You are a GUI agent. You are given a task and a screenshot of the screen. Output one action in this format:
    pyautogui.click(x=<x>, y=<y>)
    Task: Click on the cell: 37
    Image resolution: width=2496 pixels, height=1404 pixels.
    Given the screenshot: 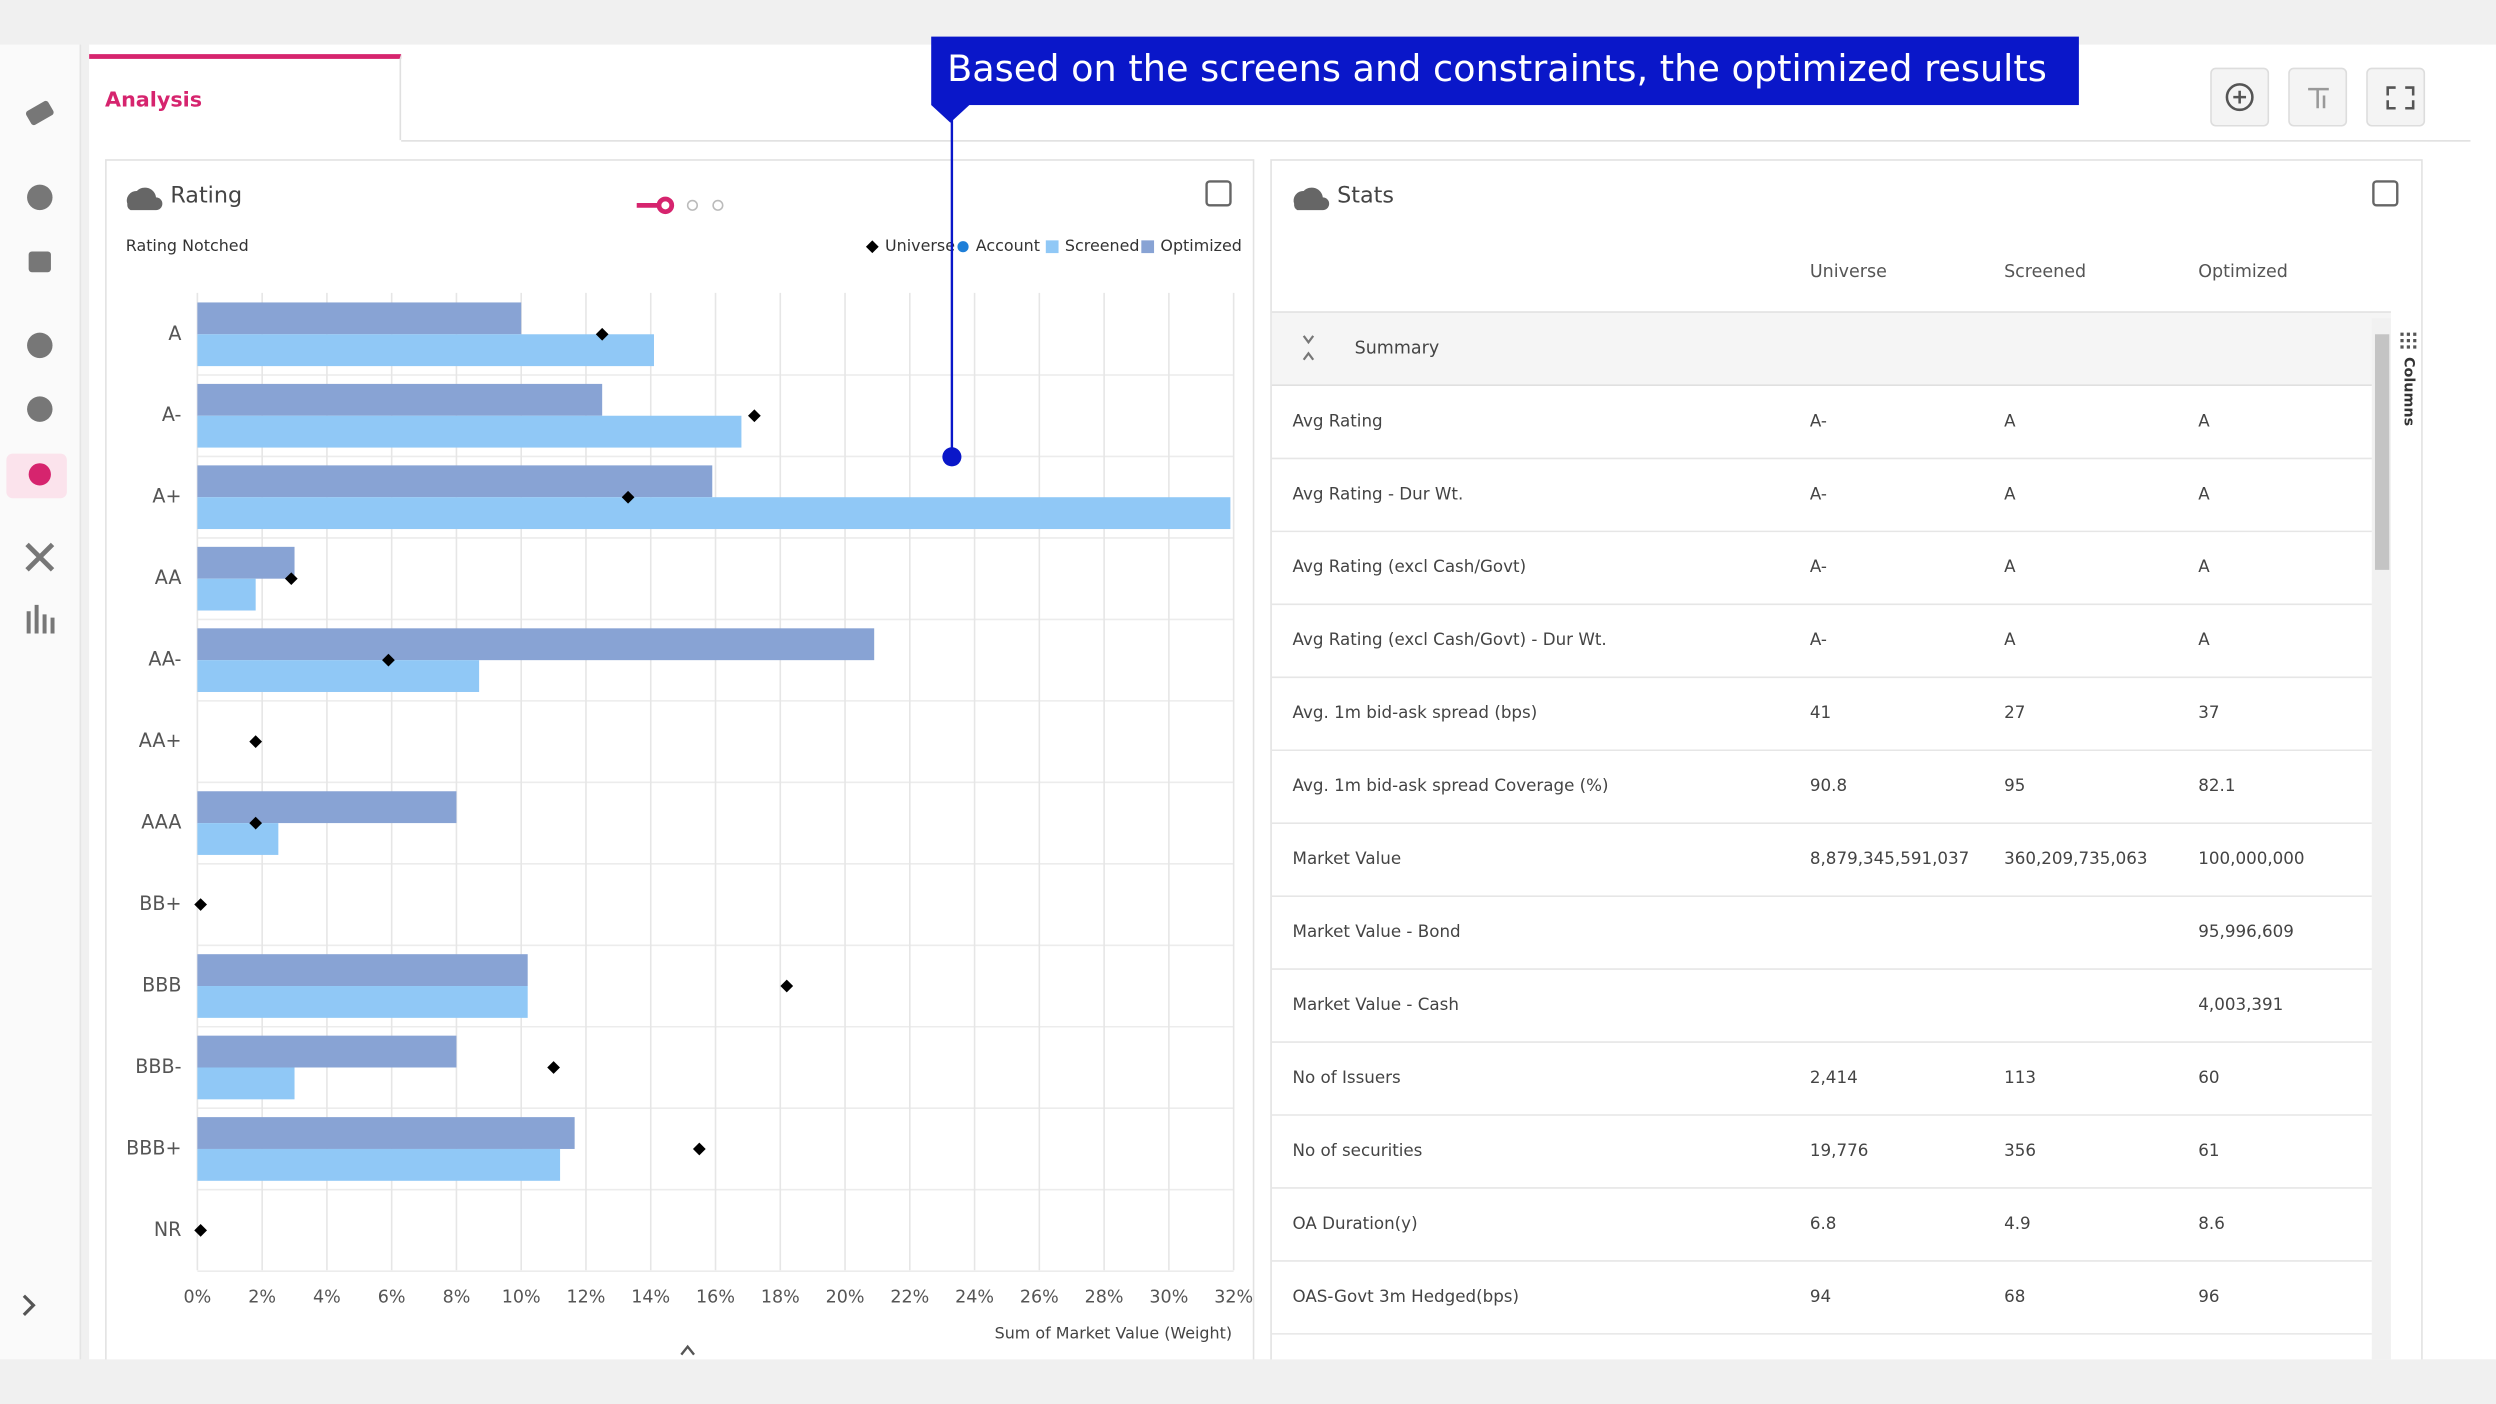 What is the action you would take?
    pyautogui.click(x=2208, y=712)
    